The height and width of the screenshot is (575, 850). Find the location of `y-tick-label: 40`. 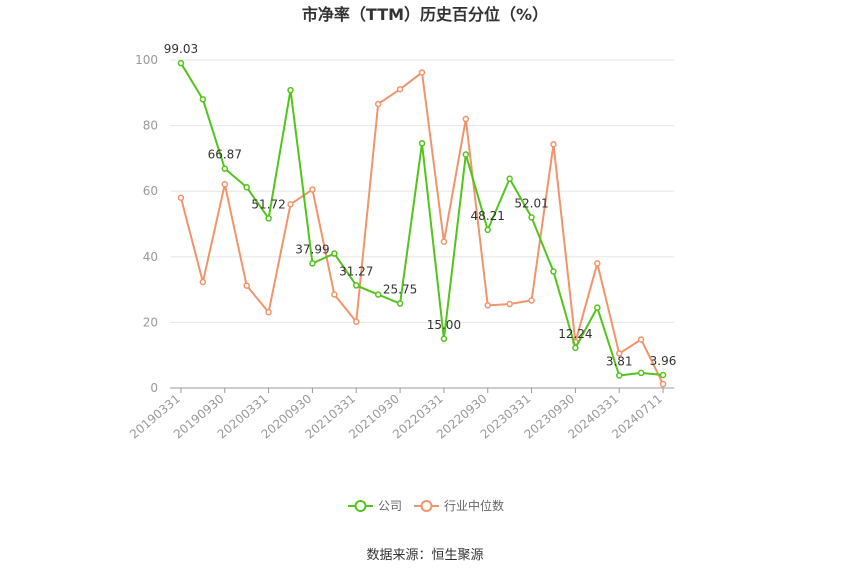

y-tick-label: 40 is located at coordinates (150, 257).